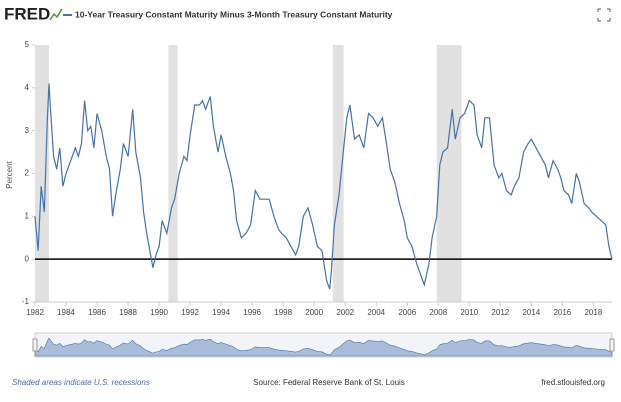 This screenshot has width=621, height=402. What do you see at coordinates (376, 312) in the screenshot?
I see `x-tick-label: 2004` at bounding box center [376, 312].